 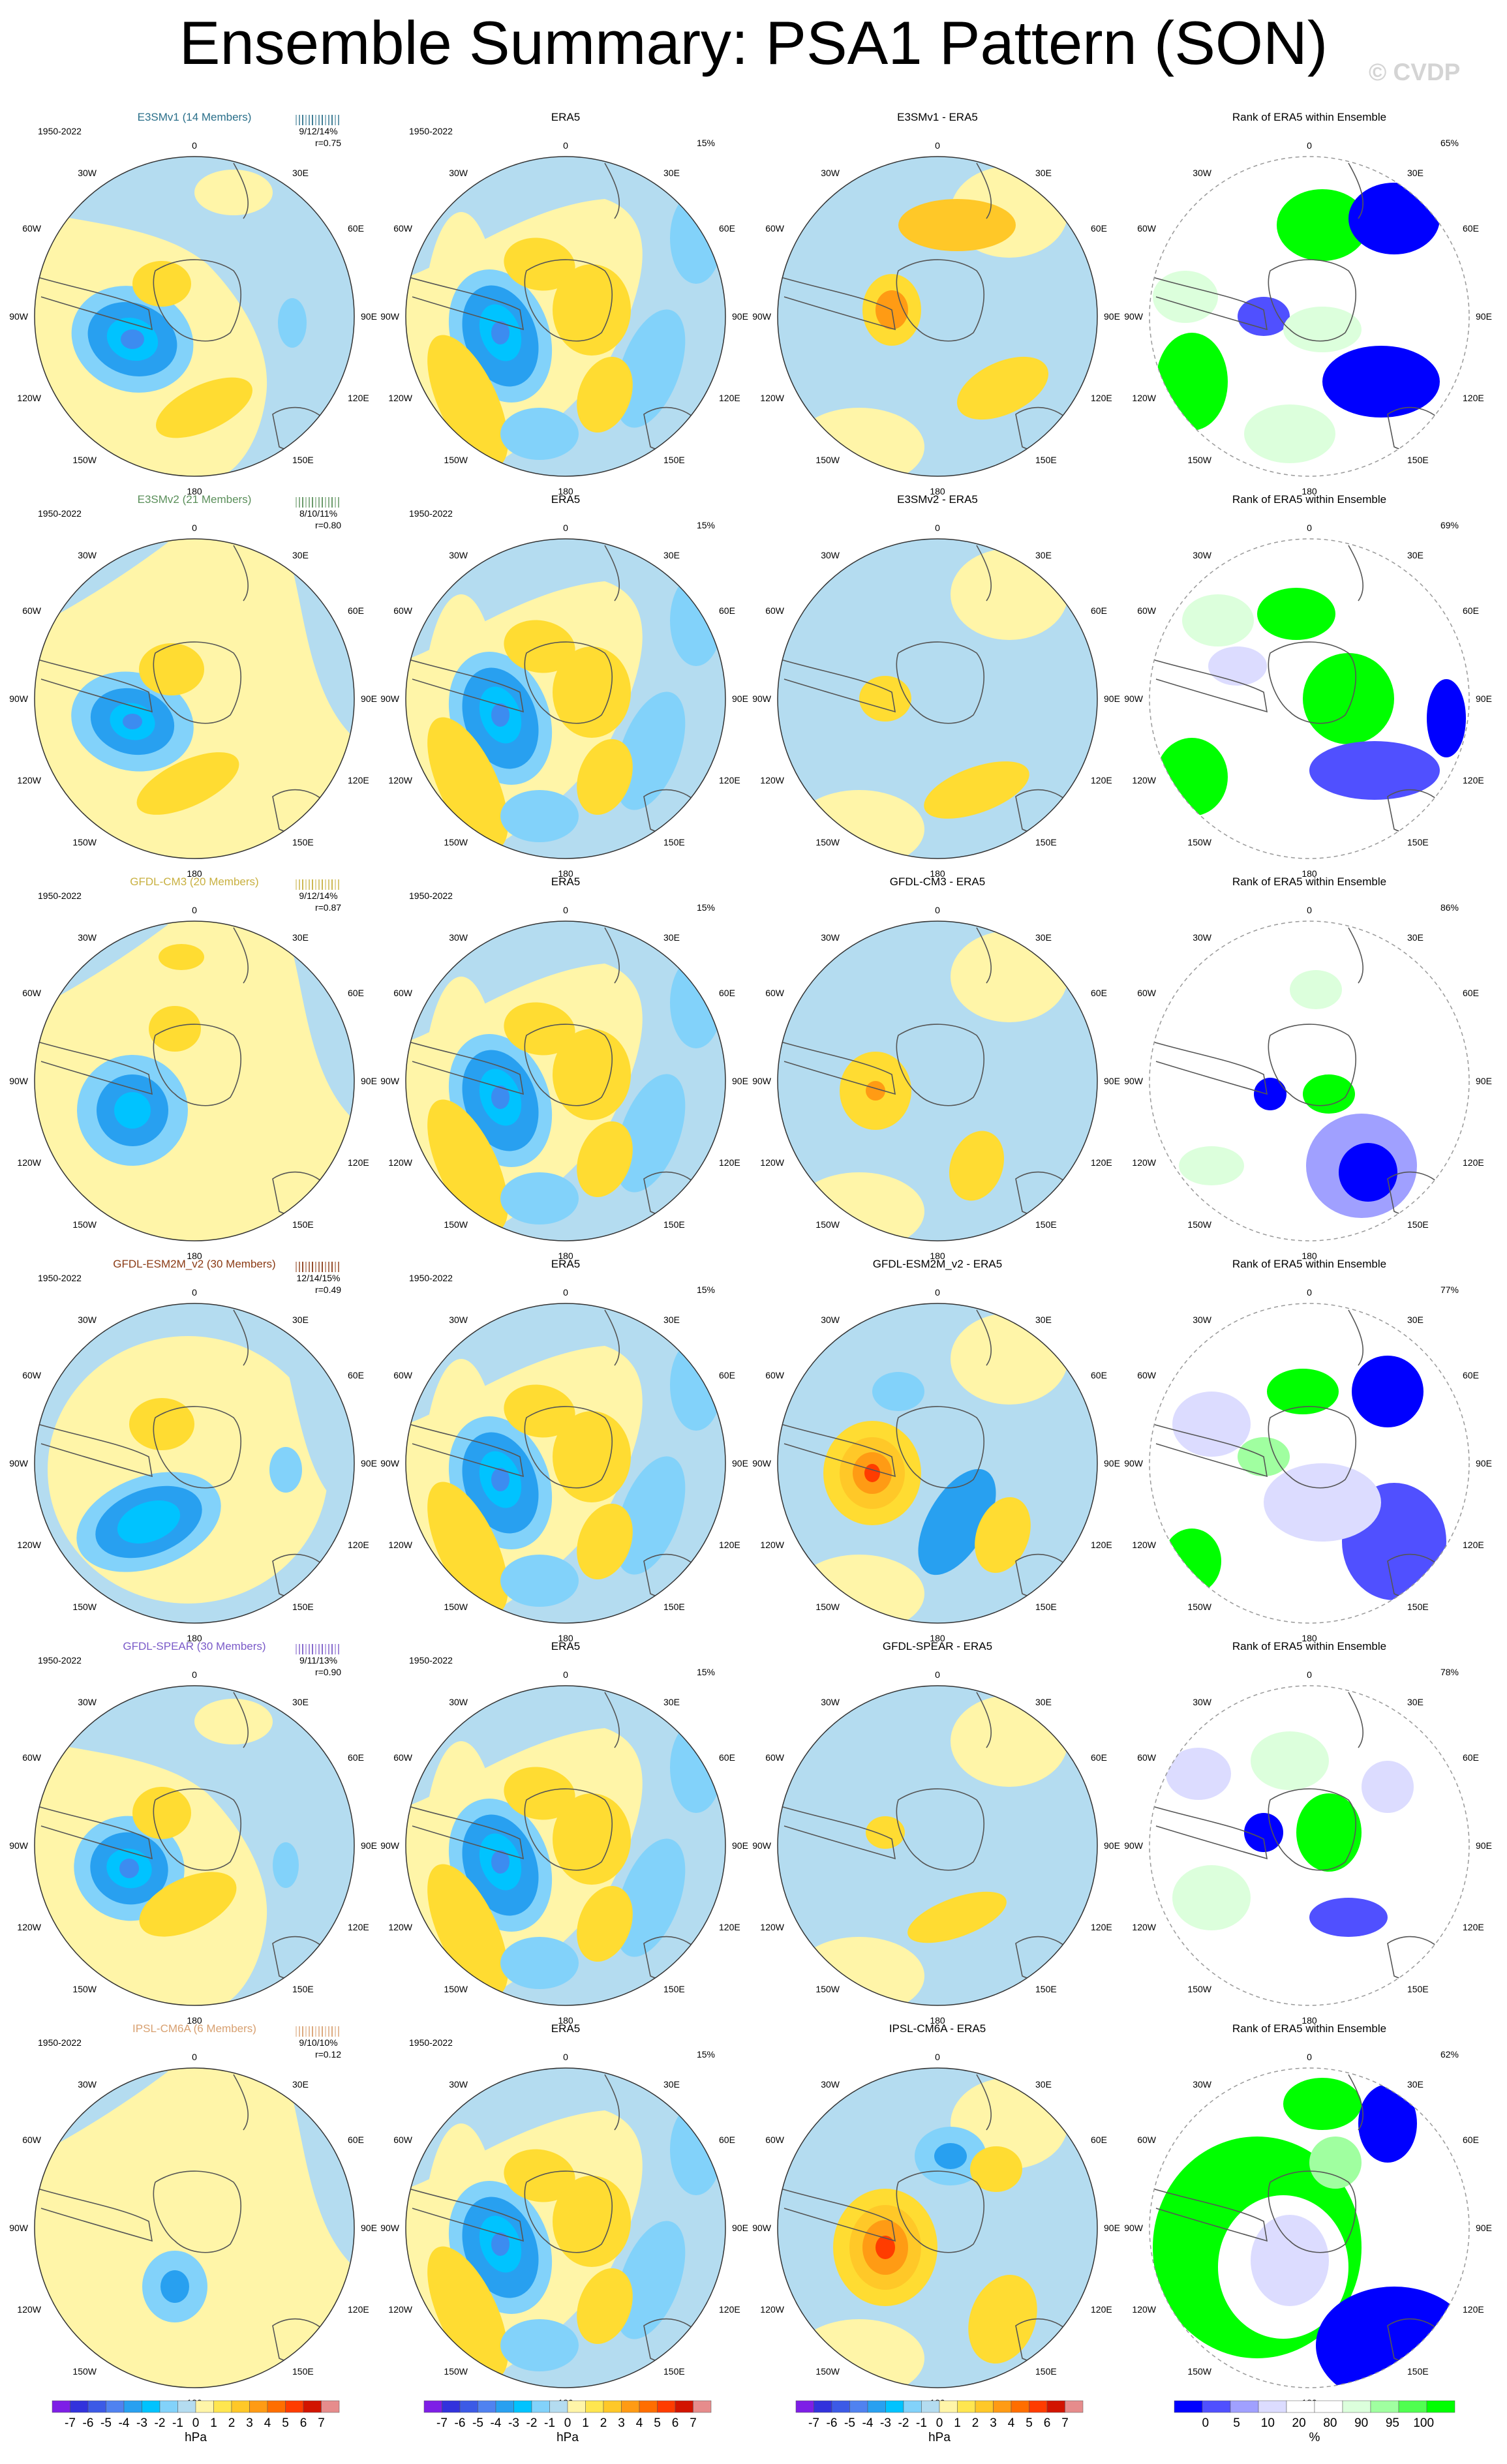 I want to click on rank-title: Rank of ERA5 within Ensemble, so click(x=1309, y=1646).